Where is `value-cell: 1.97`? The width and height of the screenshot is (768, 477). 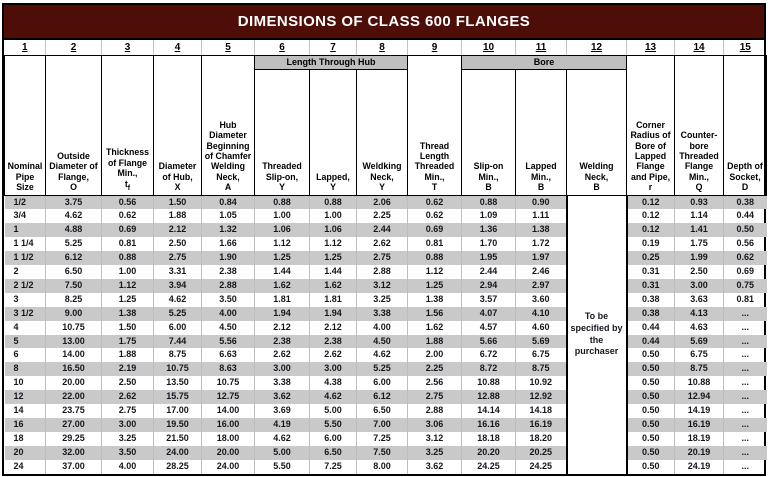 value-cell: 1.97 is located at coordinates (541, 258).